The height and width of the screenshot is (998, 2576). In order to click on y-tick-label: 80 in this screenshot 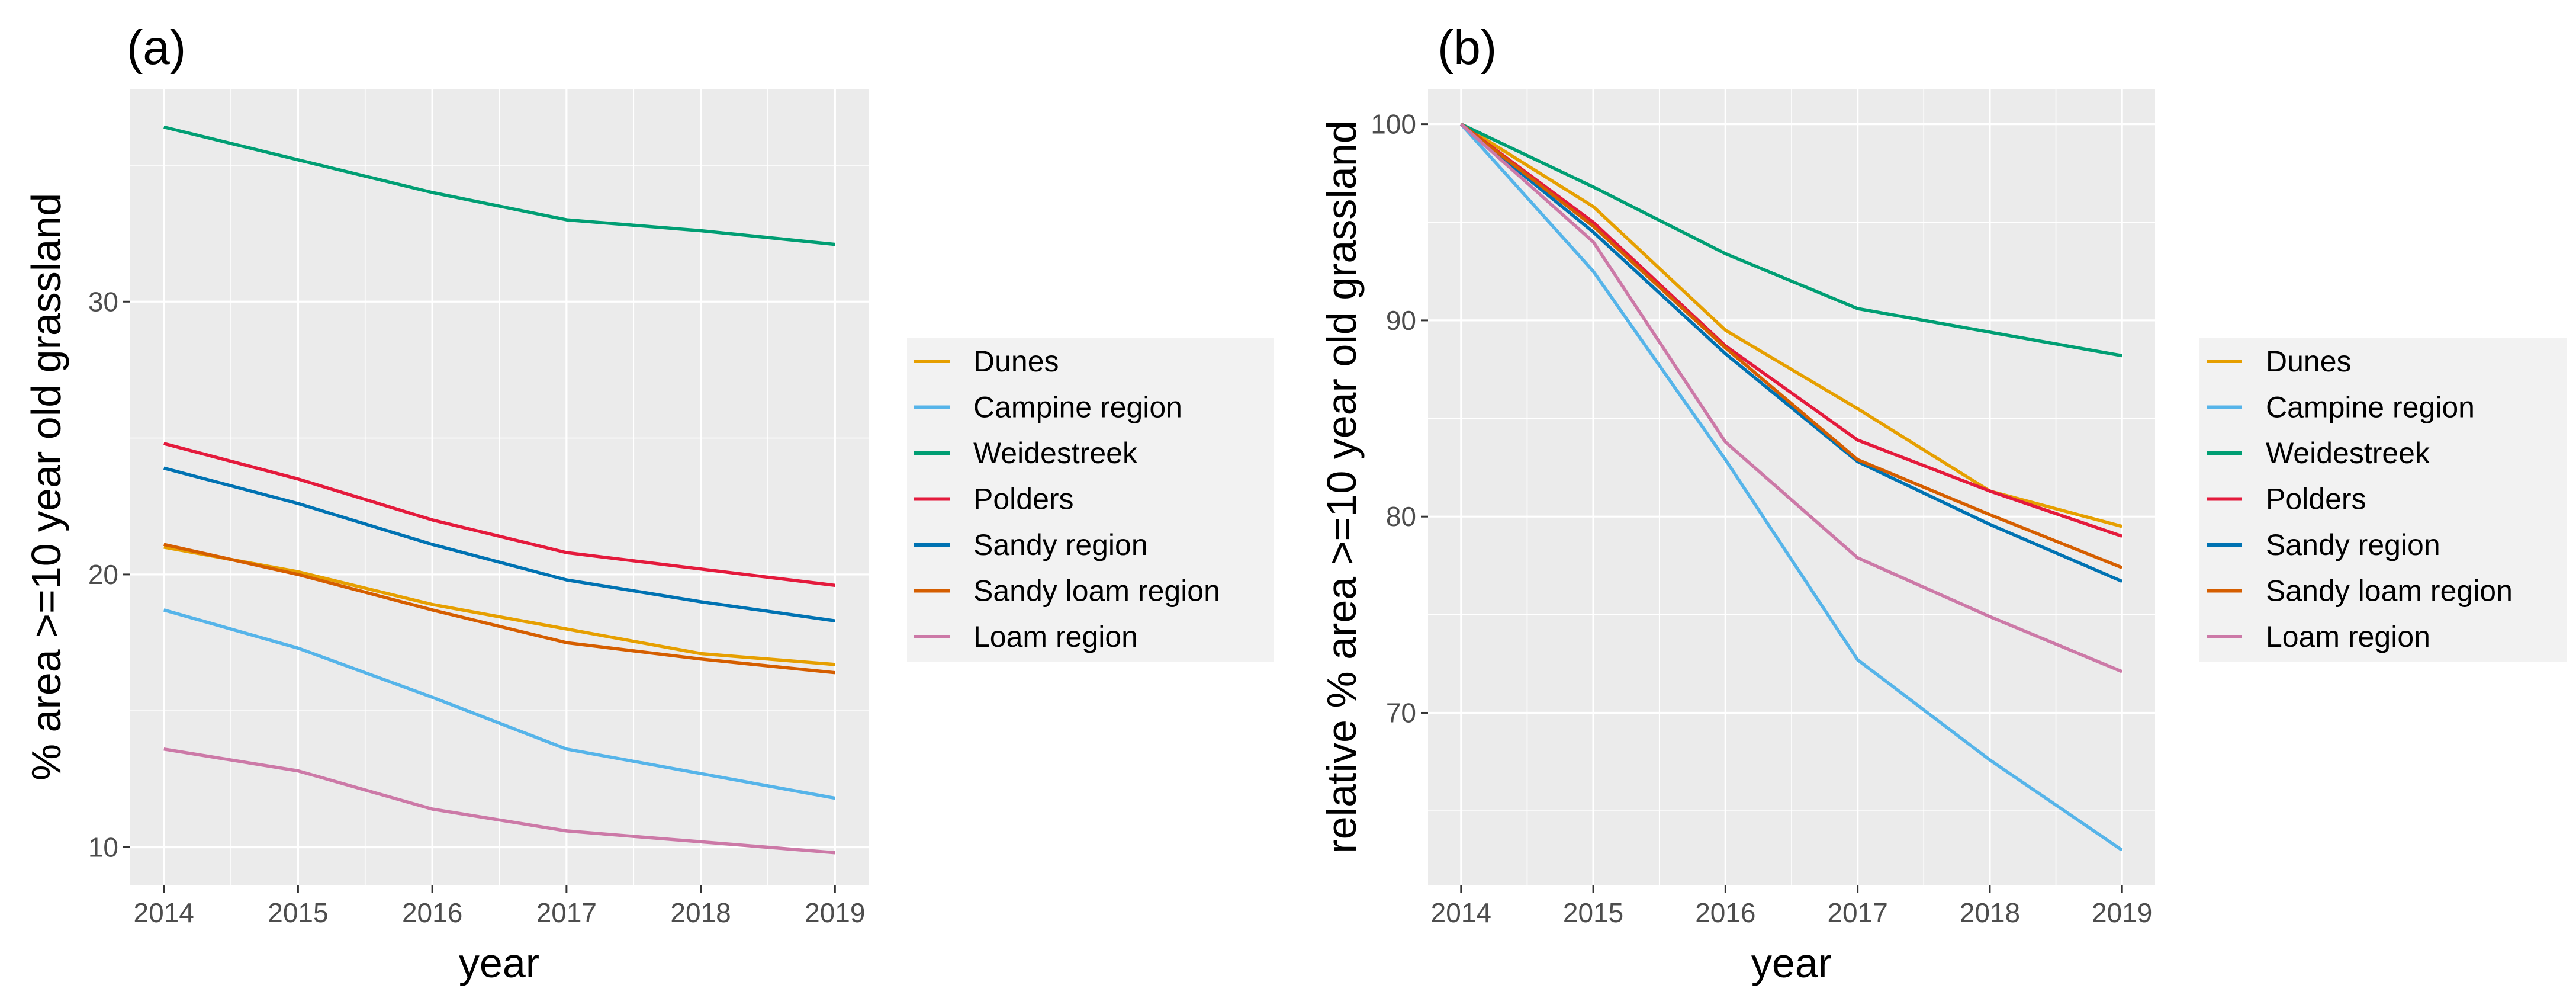, I will do `click(1401, 516)`.